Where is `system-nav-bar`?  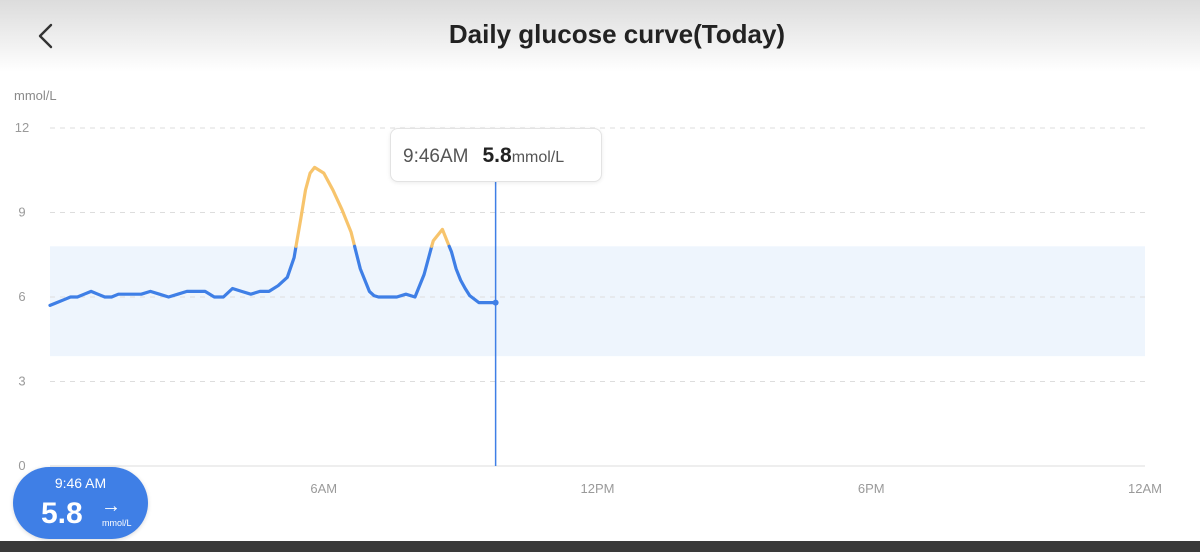
system-nav-bar is located at coordinates (600, 546).